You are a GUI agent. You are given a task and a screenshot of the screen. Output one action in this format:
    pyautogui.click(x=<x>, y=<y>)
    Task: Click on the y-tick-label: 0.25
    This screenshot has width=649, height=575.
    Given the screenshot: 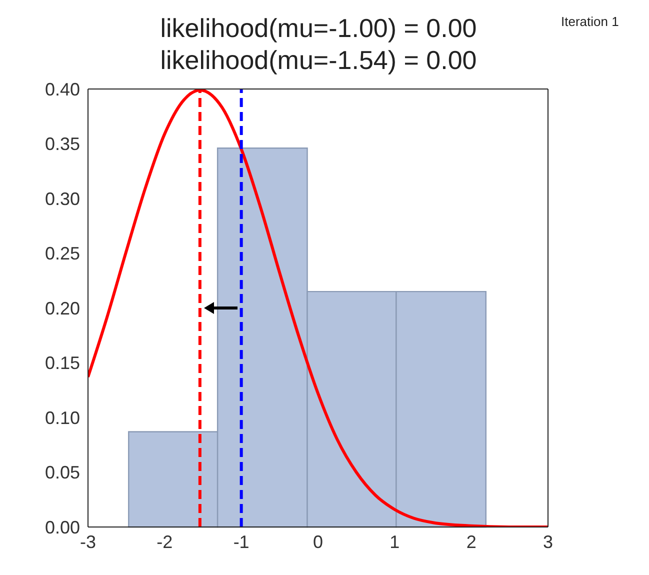 What is the action you would take?
    pyautogui.click(x=62, y=254)
    